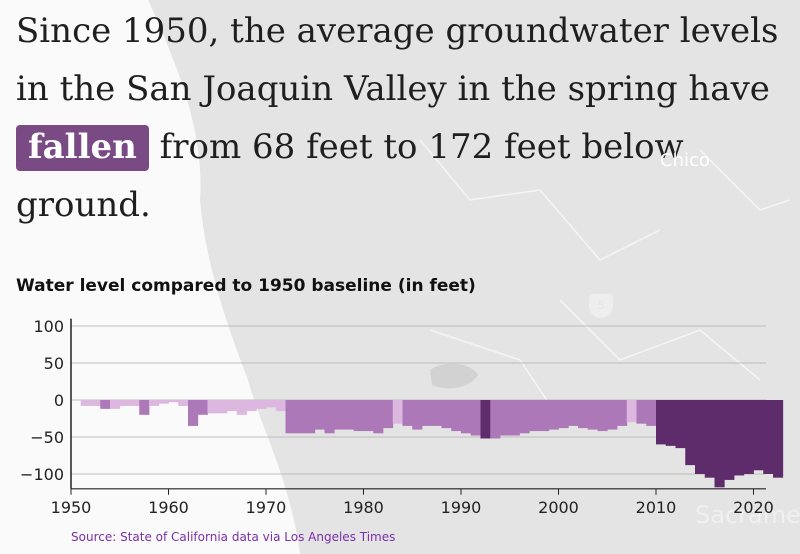 The width and height of the screenshot is (800, 554). What do you see at coordinates (124, 403) in the screenshot?
I see `bar-1955` at bounding box center [124, 403].